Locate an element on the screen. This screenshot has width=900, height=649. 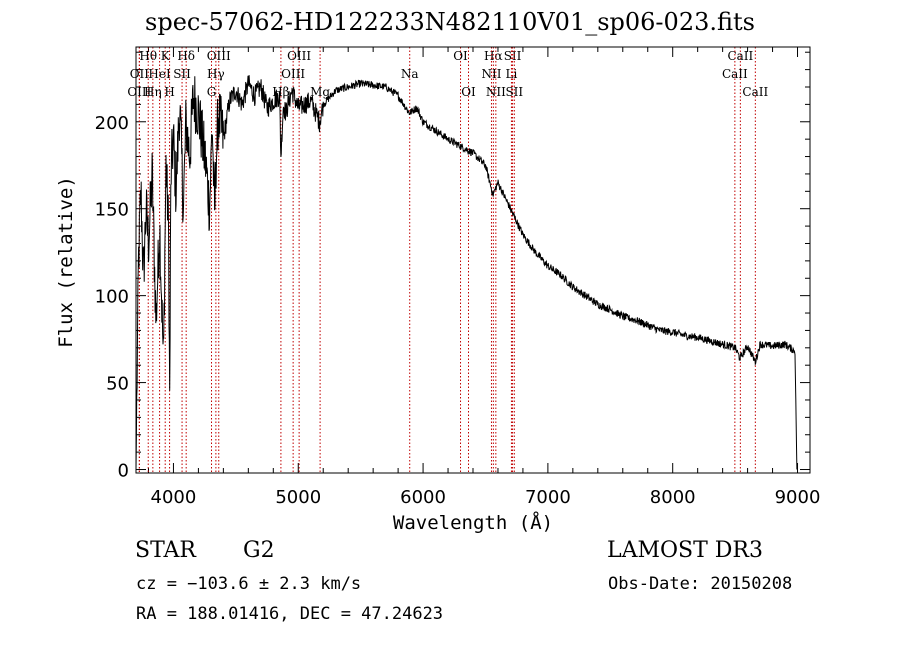
x-tick-label: 8000 is located at coordinates (673, 497).